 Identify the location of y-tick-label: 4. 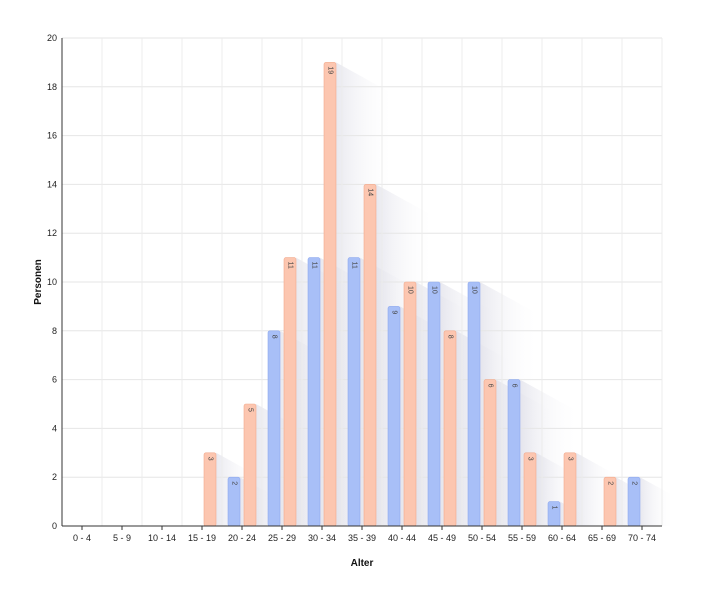
(54, 428).